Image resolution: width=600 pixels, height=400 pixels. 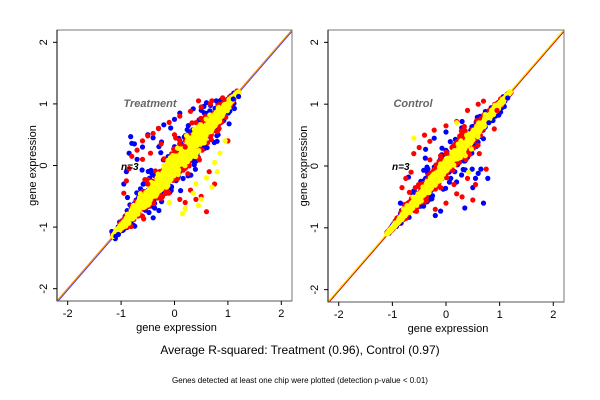 I want to click on n-label: n=3, so click(x=130, y=167).